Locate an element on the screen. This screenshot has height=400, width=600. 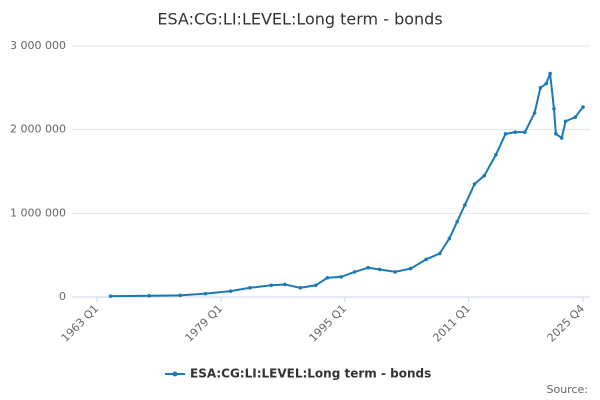
chart-title: ESA:CG:LI:LEVEL:Long term - bonds is located at coordinates (299, 19).